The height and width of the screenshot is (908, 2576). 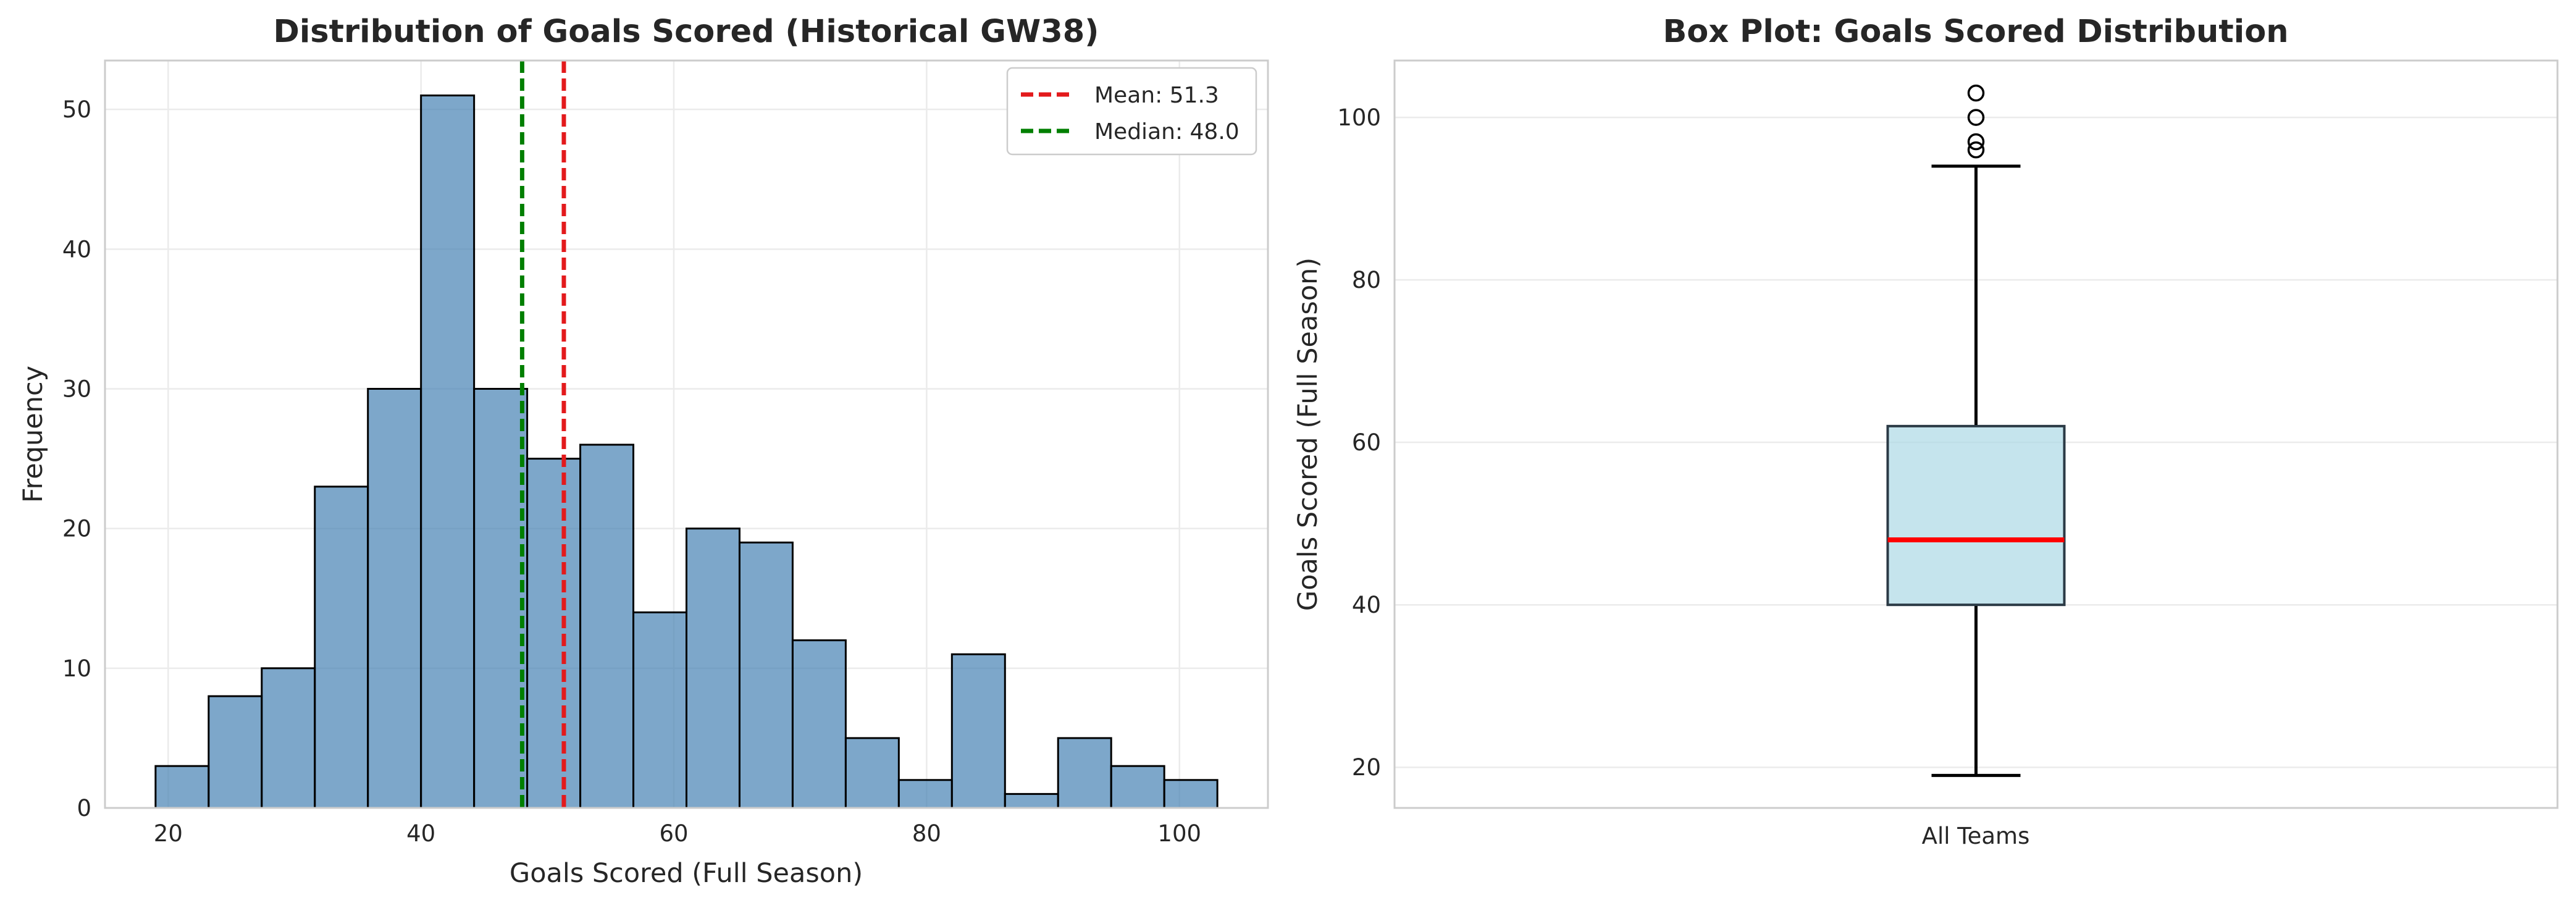 What do you see at coordinates (1308, 435) in the screenshot?
I see `boxplot-y-axis-label: Goals Scored (Full Season)` at bounding box center [1308, 435].